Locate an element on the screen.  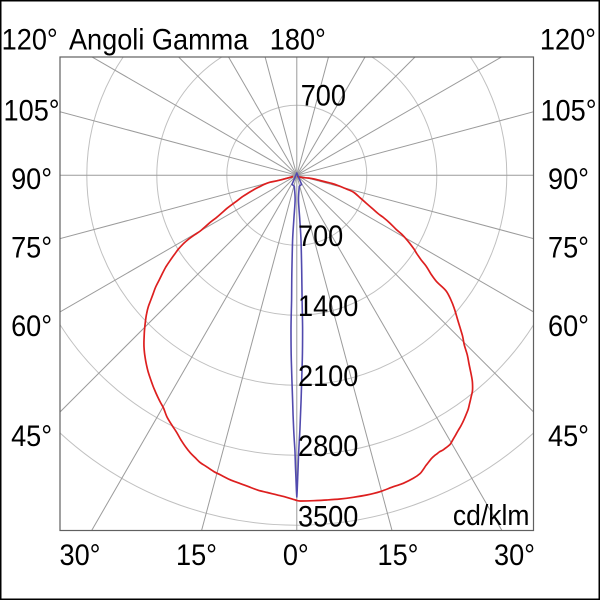
svg-text: Angoli Gamma is located at coordinates (159, 39).